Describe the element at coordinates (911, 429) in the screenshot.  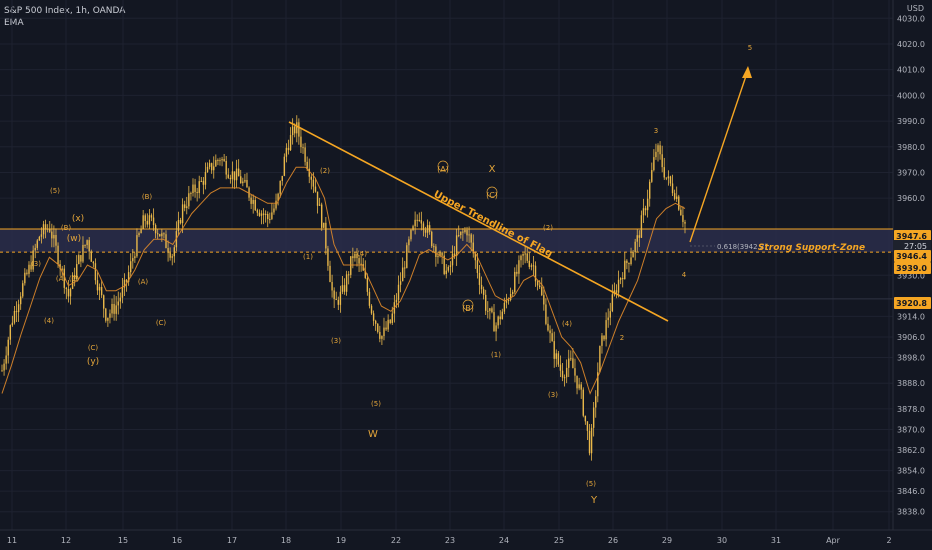
I see `y-tick-label: 3870.0` at that location.